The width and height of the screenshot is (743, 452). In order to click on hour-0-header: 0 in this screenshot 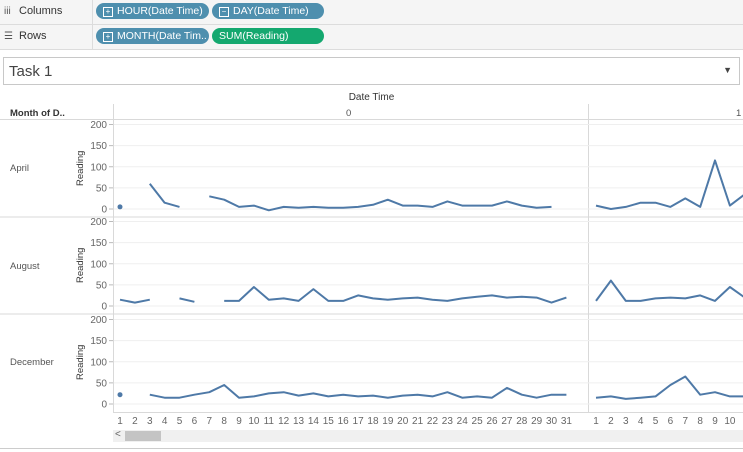, I will do `click(349, 113)`.